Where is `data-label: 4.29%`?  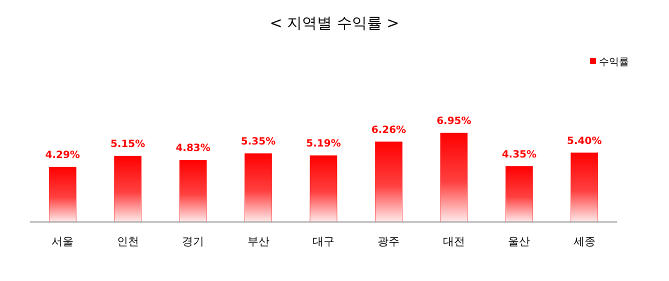 data-label: 4.29% is located at coordinates (62, 156).